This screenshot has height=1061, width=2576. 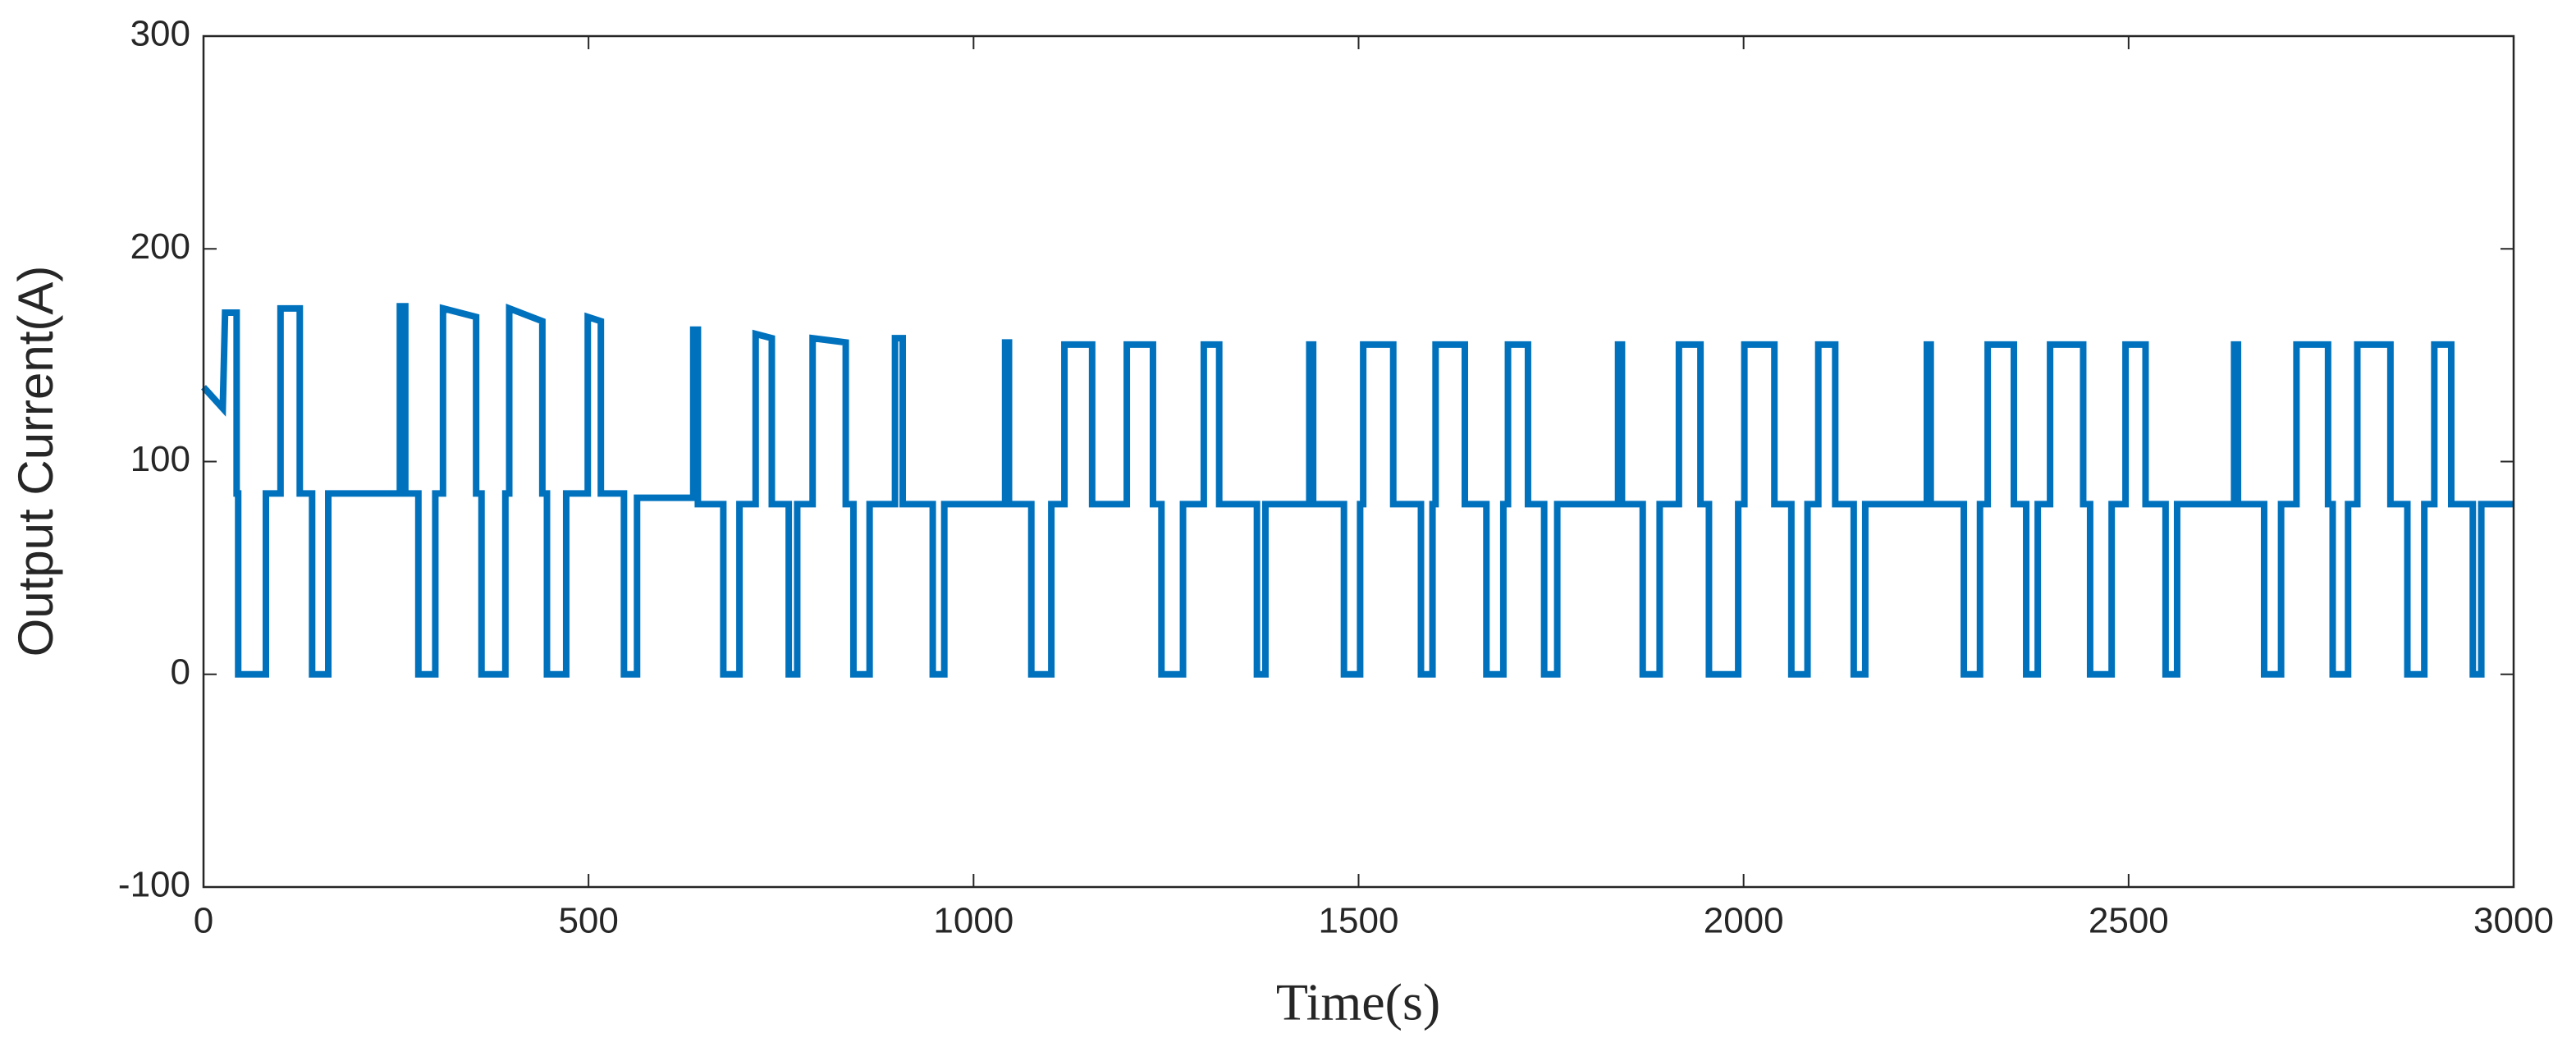 What do you see at coordinates (588, 921) in the screenshot?
I see `x-tick-label: 500` at bounding box center [588, 921].